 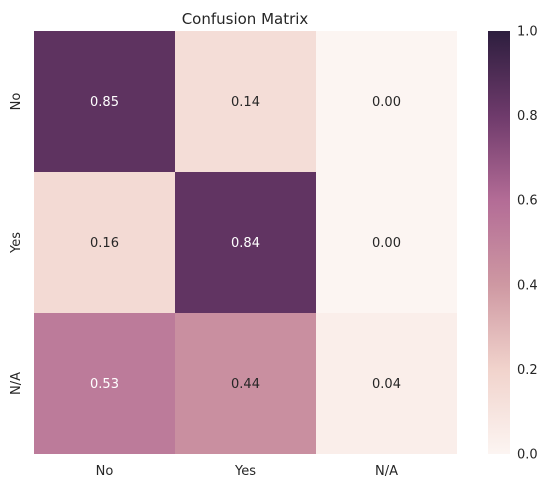 I want to click on x-axis: No Yes N/A, so click(x=247, y=471).